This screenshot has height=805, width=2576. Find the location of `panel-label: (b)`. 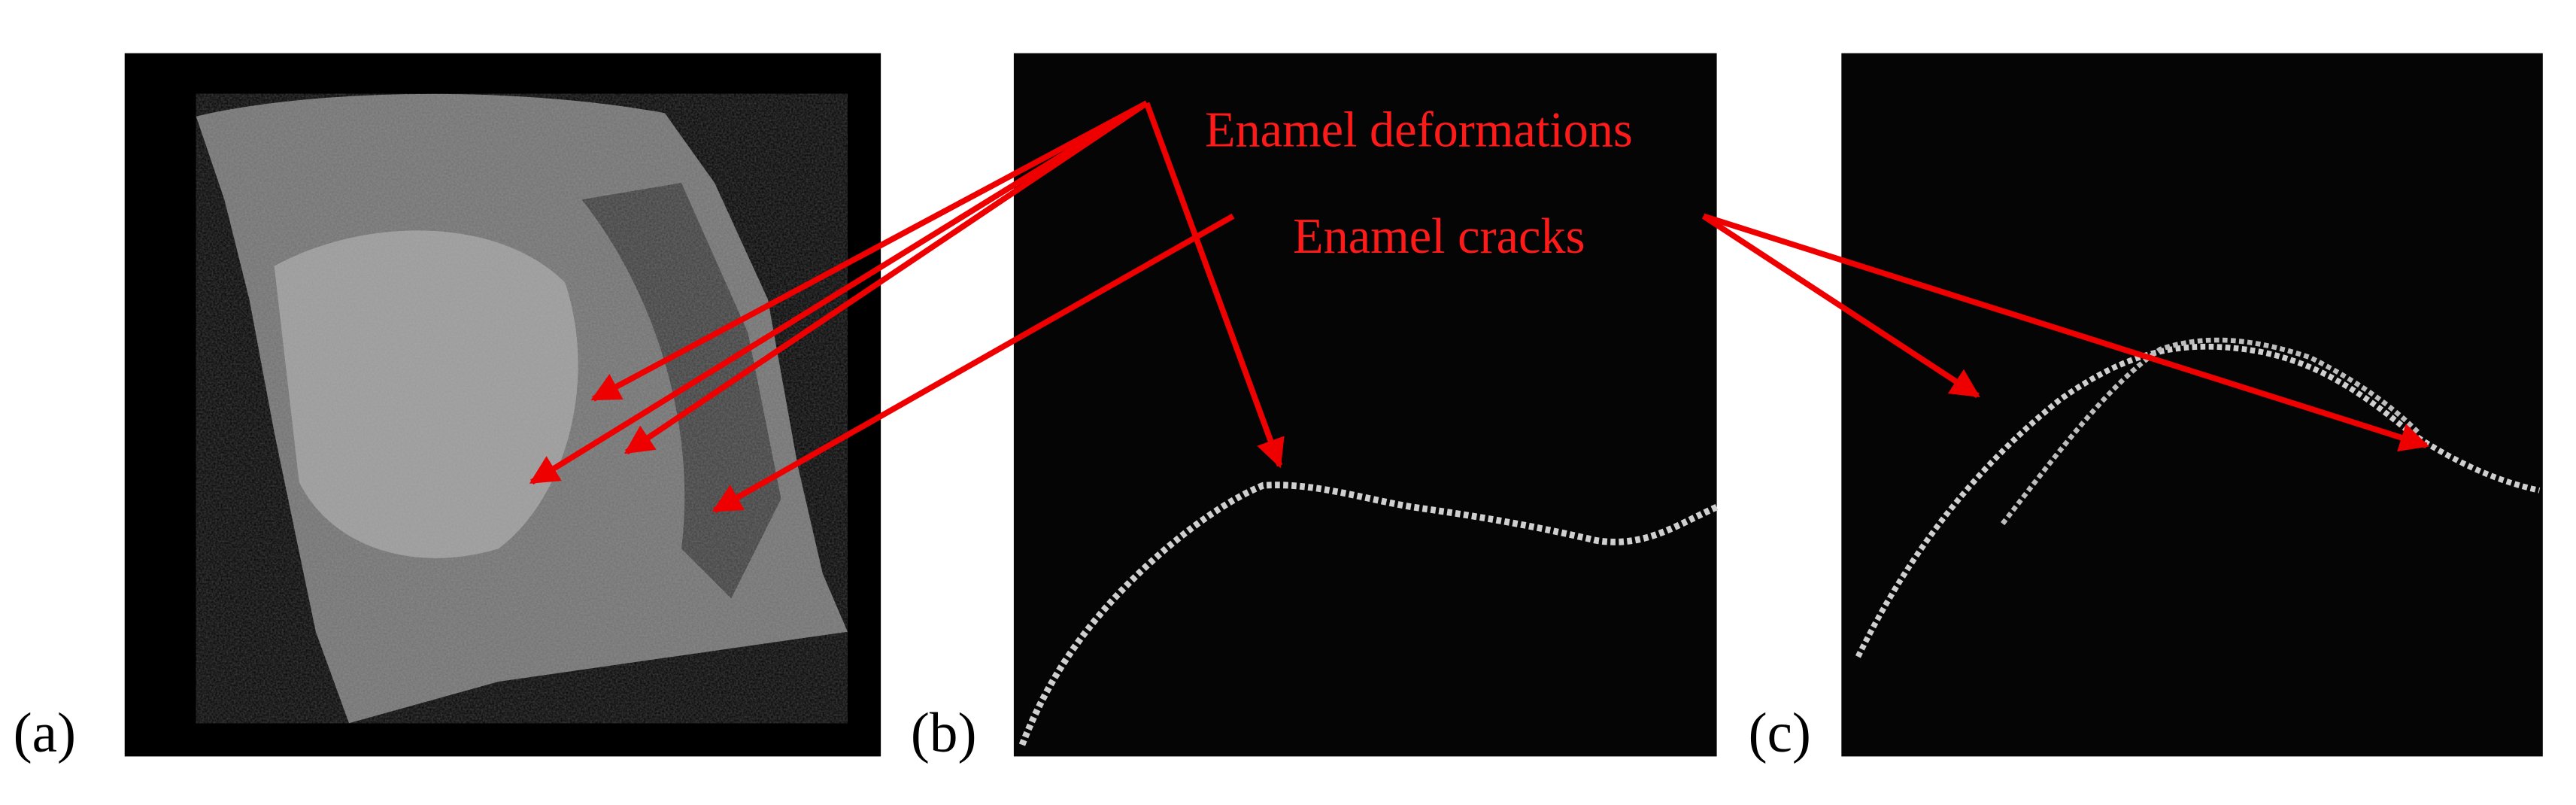

panel-label: (b) is located at coordinates (944, 733).